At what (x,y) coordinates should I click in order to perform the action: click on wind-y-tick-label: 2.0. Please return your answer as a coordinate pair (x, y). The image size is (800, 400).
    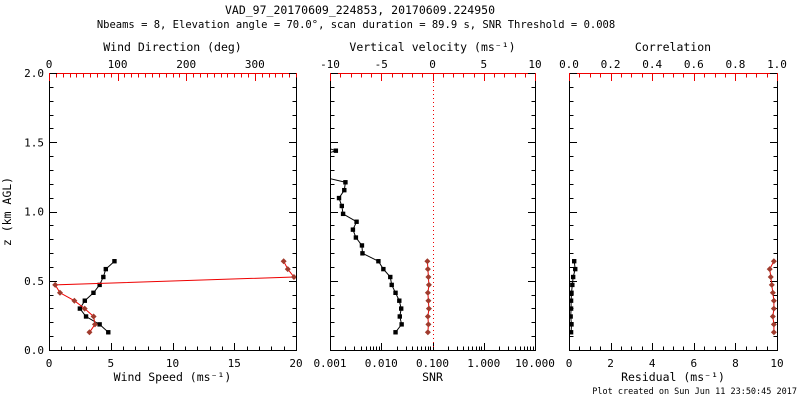
    Looking at the image, I should click on (34, 73).